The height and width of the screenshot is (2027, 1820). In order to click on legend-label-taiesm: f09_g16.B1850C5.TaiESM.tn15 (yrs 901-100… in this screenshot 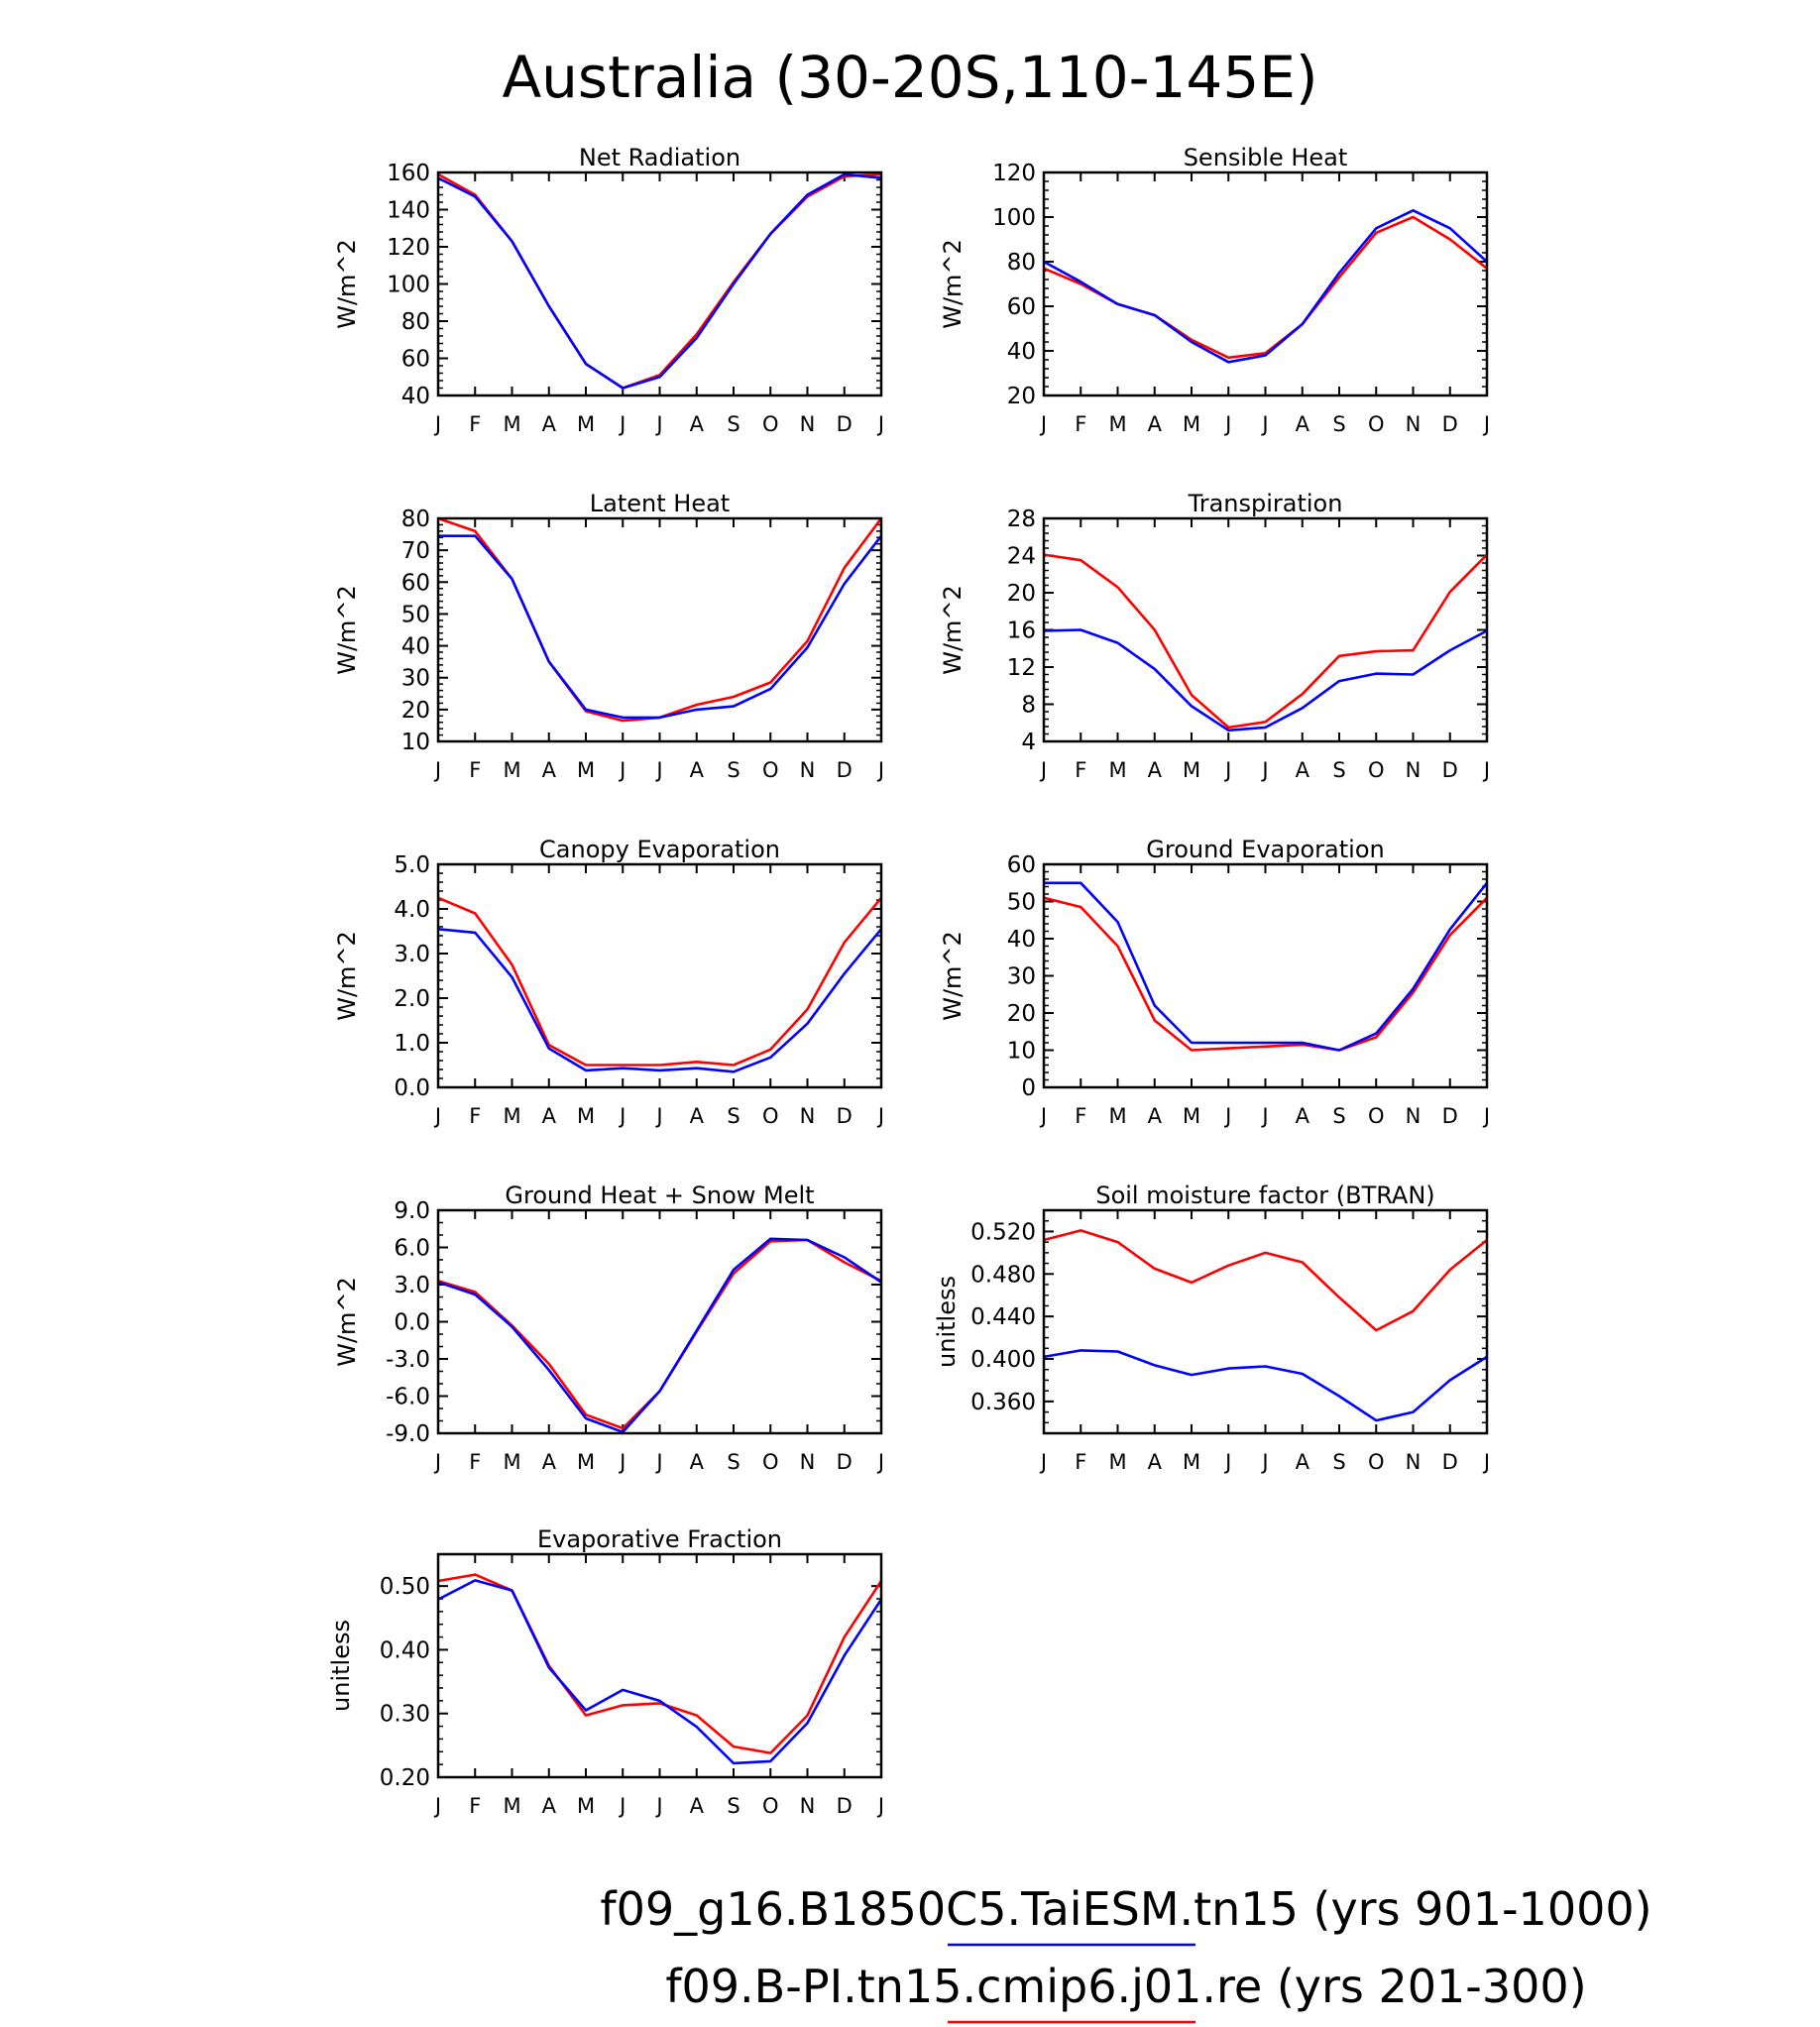, I will do `click(1125, 1909)`.